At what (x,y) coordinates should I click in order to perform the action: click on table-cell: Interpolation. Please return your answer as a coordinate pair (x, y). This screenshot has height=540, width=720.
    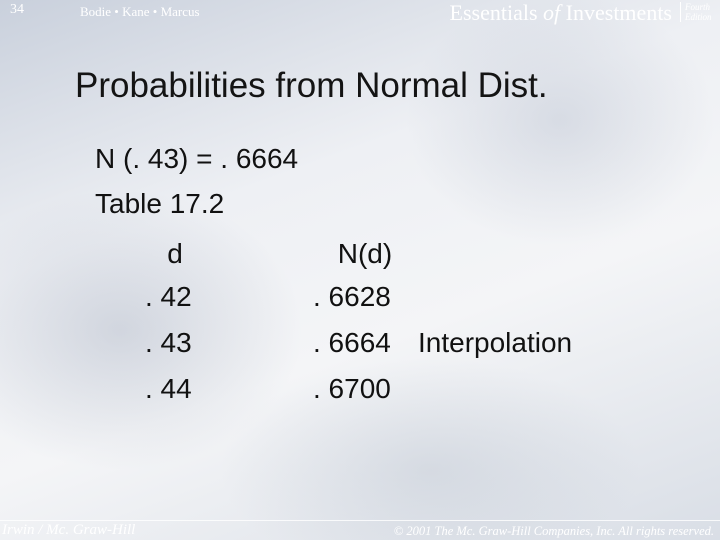
    Looking at the image, I should click on (495, 342).